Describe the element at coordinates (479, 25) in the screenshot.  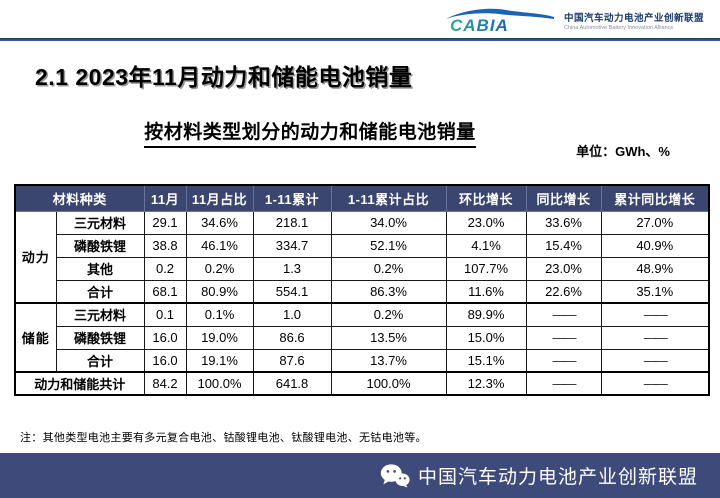
I see `brand-text: CABIA` at that location.